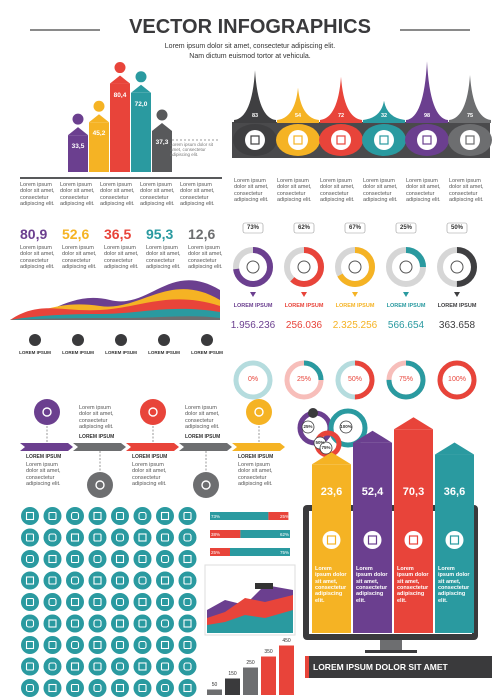 The width and height of the screenshot is (500, 700). What do you see at coordinates (252, 227) in the screenshot?
I see `percent-label: 73%` at bounding box center [252, 227].